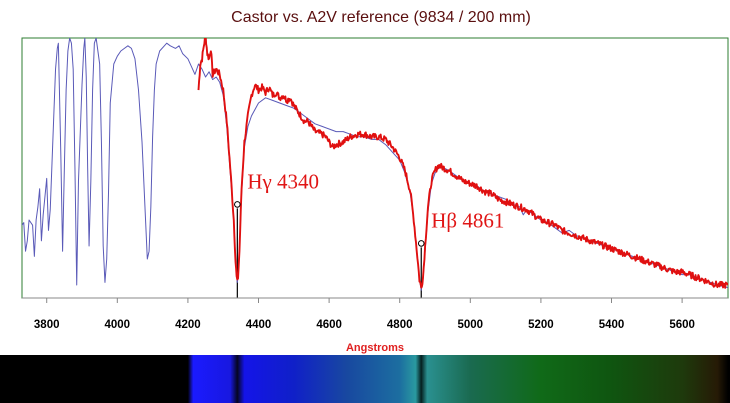 The height and width of the screenshot is (403, 730). Describe the element at coordinates (541, 325) in the screenshot. I see `x-tick-label: 5200` at that location.